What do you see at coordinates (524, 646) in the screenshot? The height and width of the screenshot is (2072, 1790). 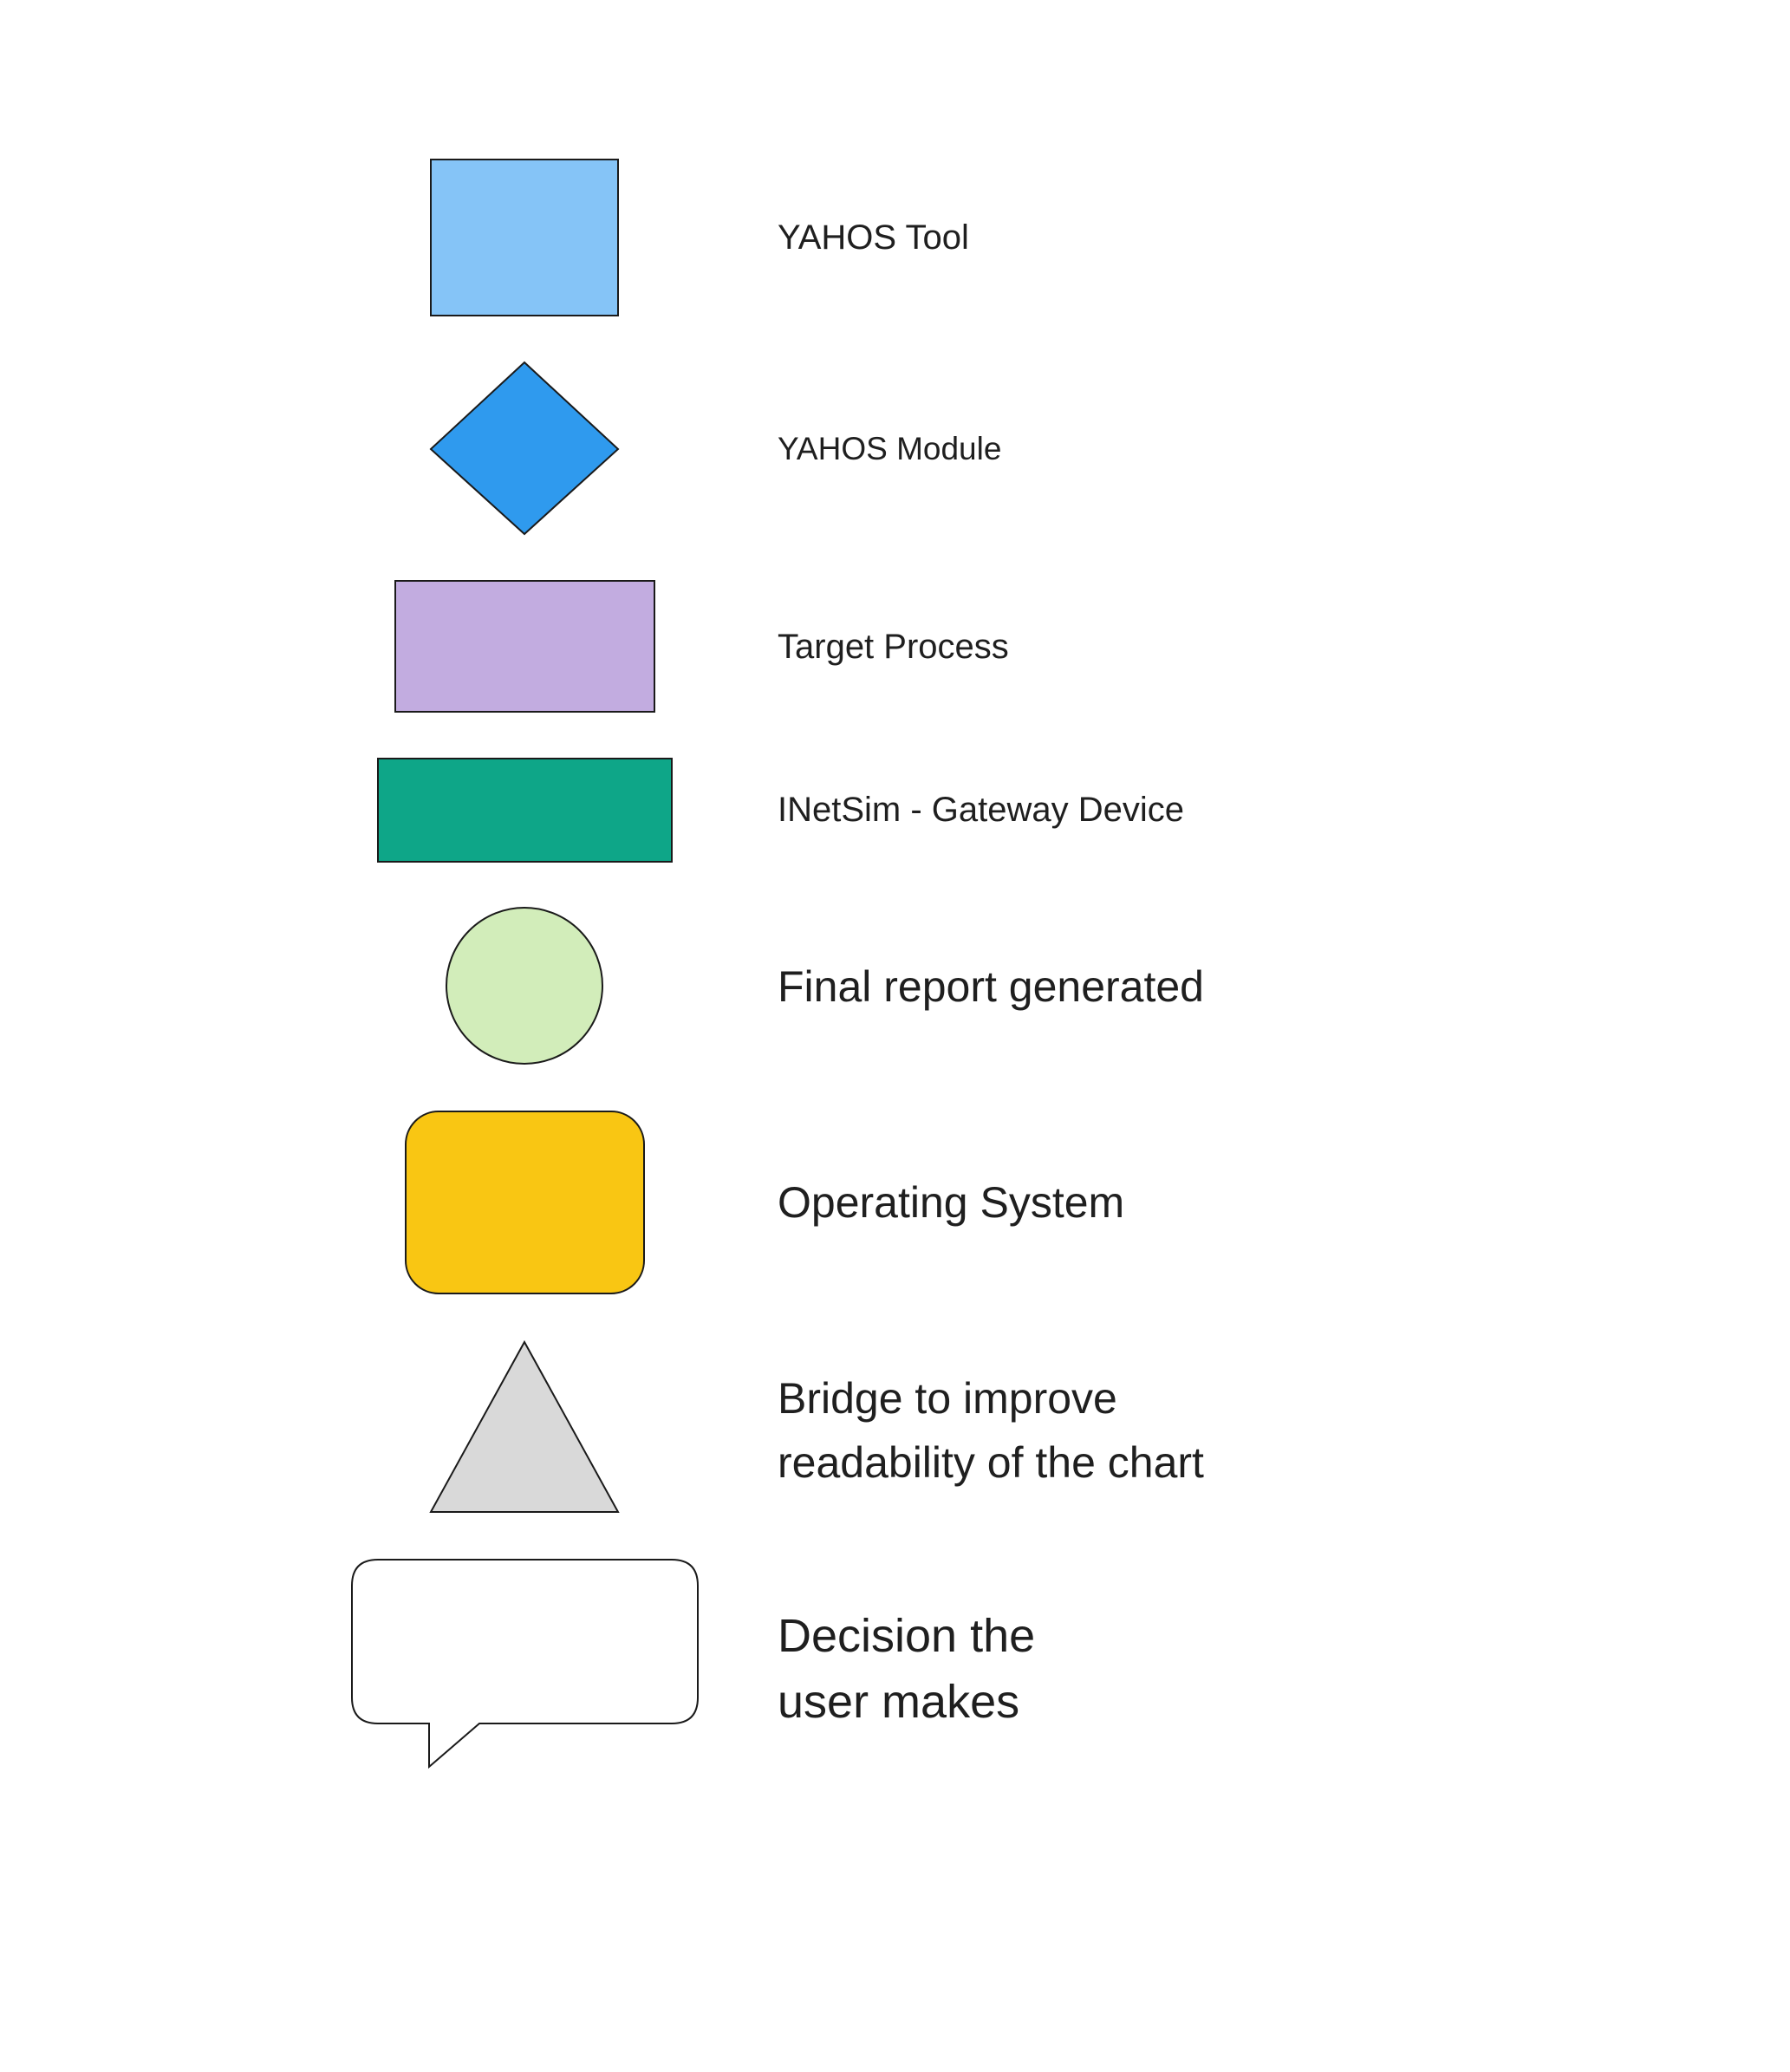 I see `target-process-rectangle-shape` at bounding box center [524, 646].